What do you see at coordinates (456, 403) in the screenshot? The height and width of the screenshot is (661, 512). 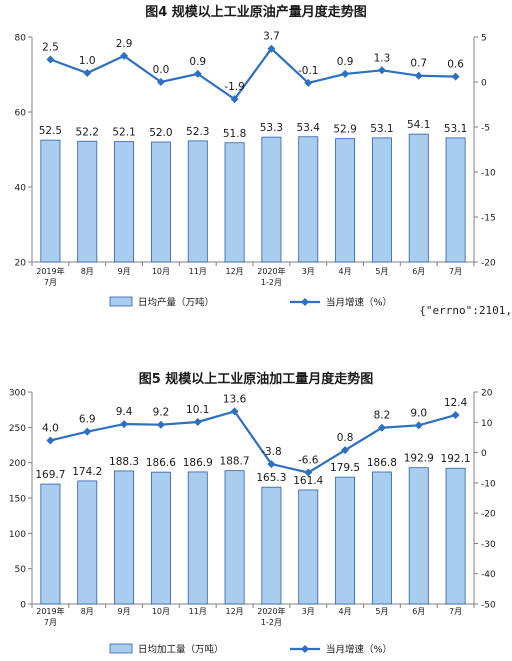 I see `growth-data-label: 12.4` at bounding box center [456, 403].